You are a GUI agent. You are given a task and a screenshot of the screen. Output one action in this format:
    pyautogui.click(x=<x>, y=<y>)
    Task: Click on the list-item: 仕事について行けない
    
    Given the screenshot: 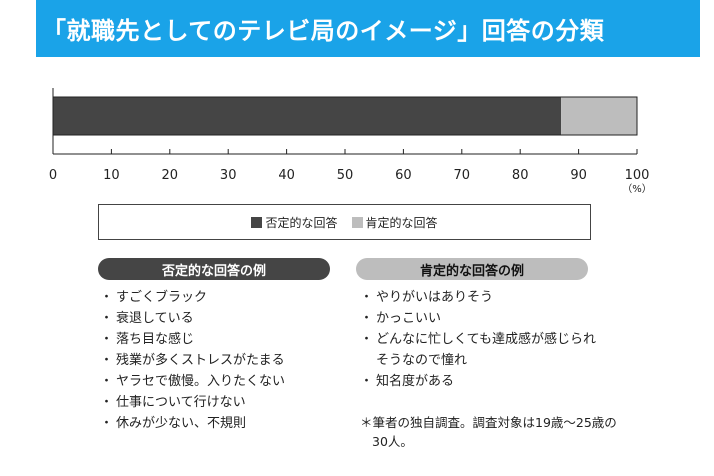 What is the action you would take?
    pyautogui.click(x=220, y=402)
    